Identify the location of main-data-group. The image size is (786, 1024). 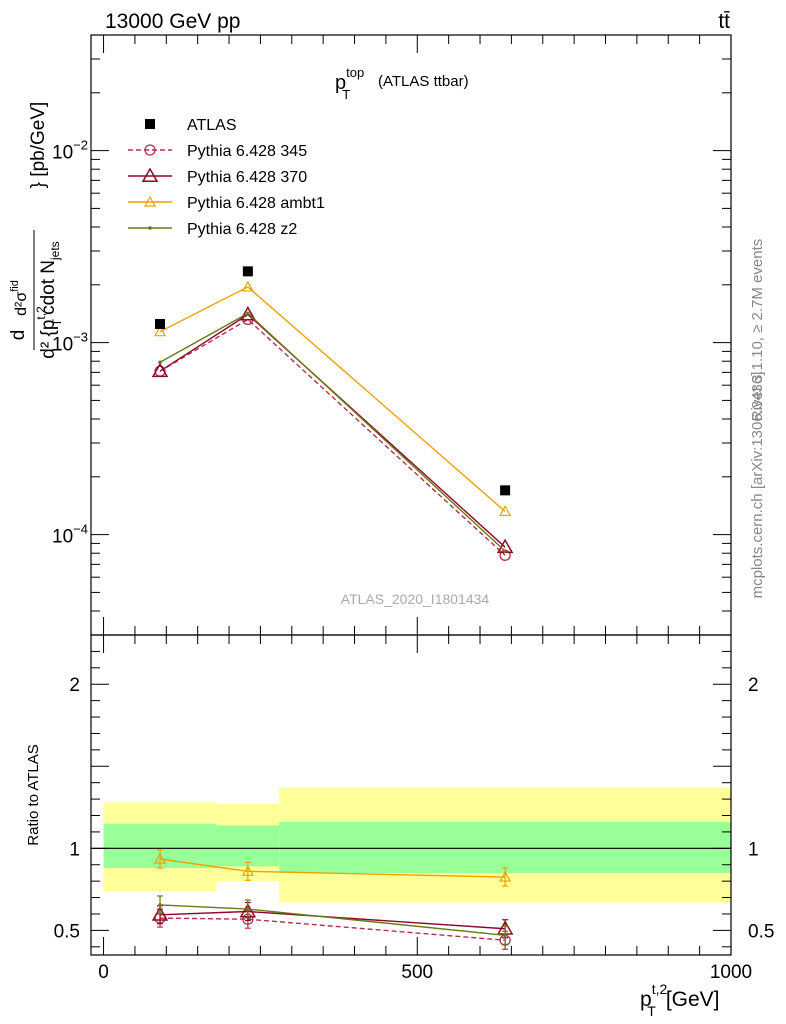
(333, 381).